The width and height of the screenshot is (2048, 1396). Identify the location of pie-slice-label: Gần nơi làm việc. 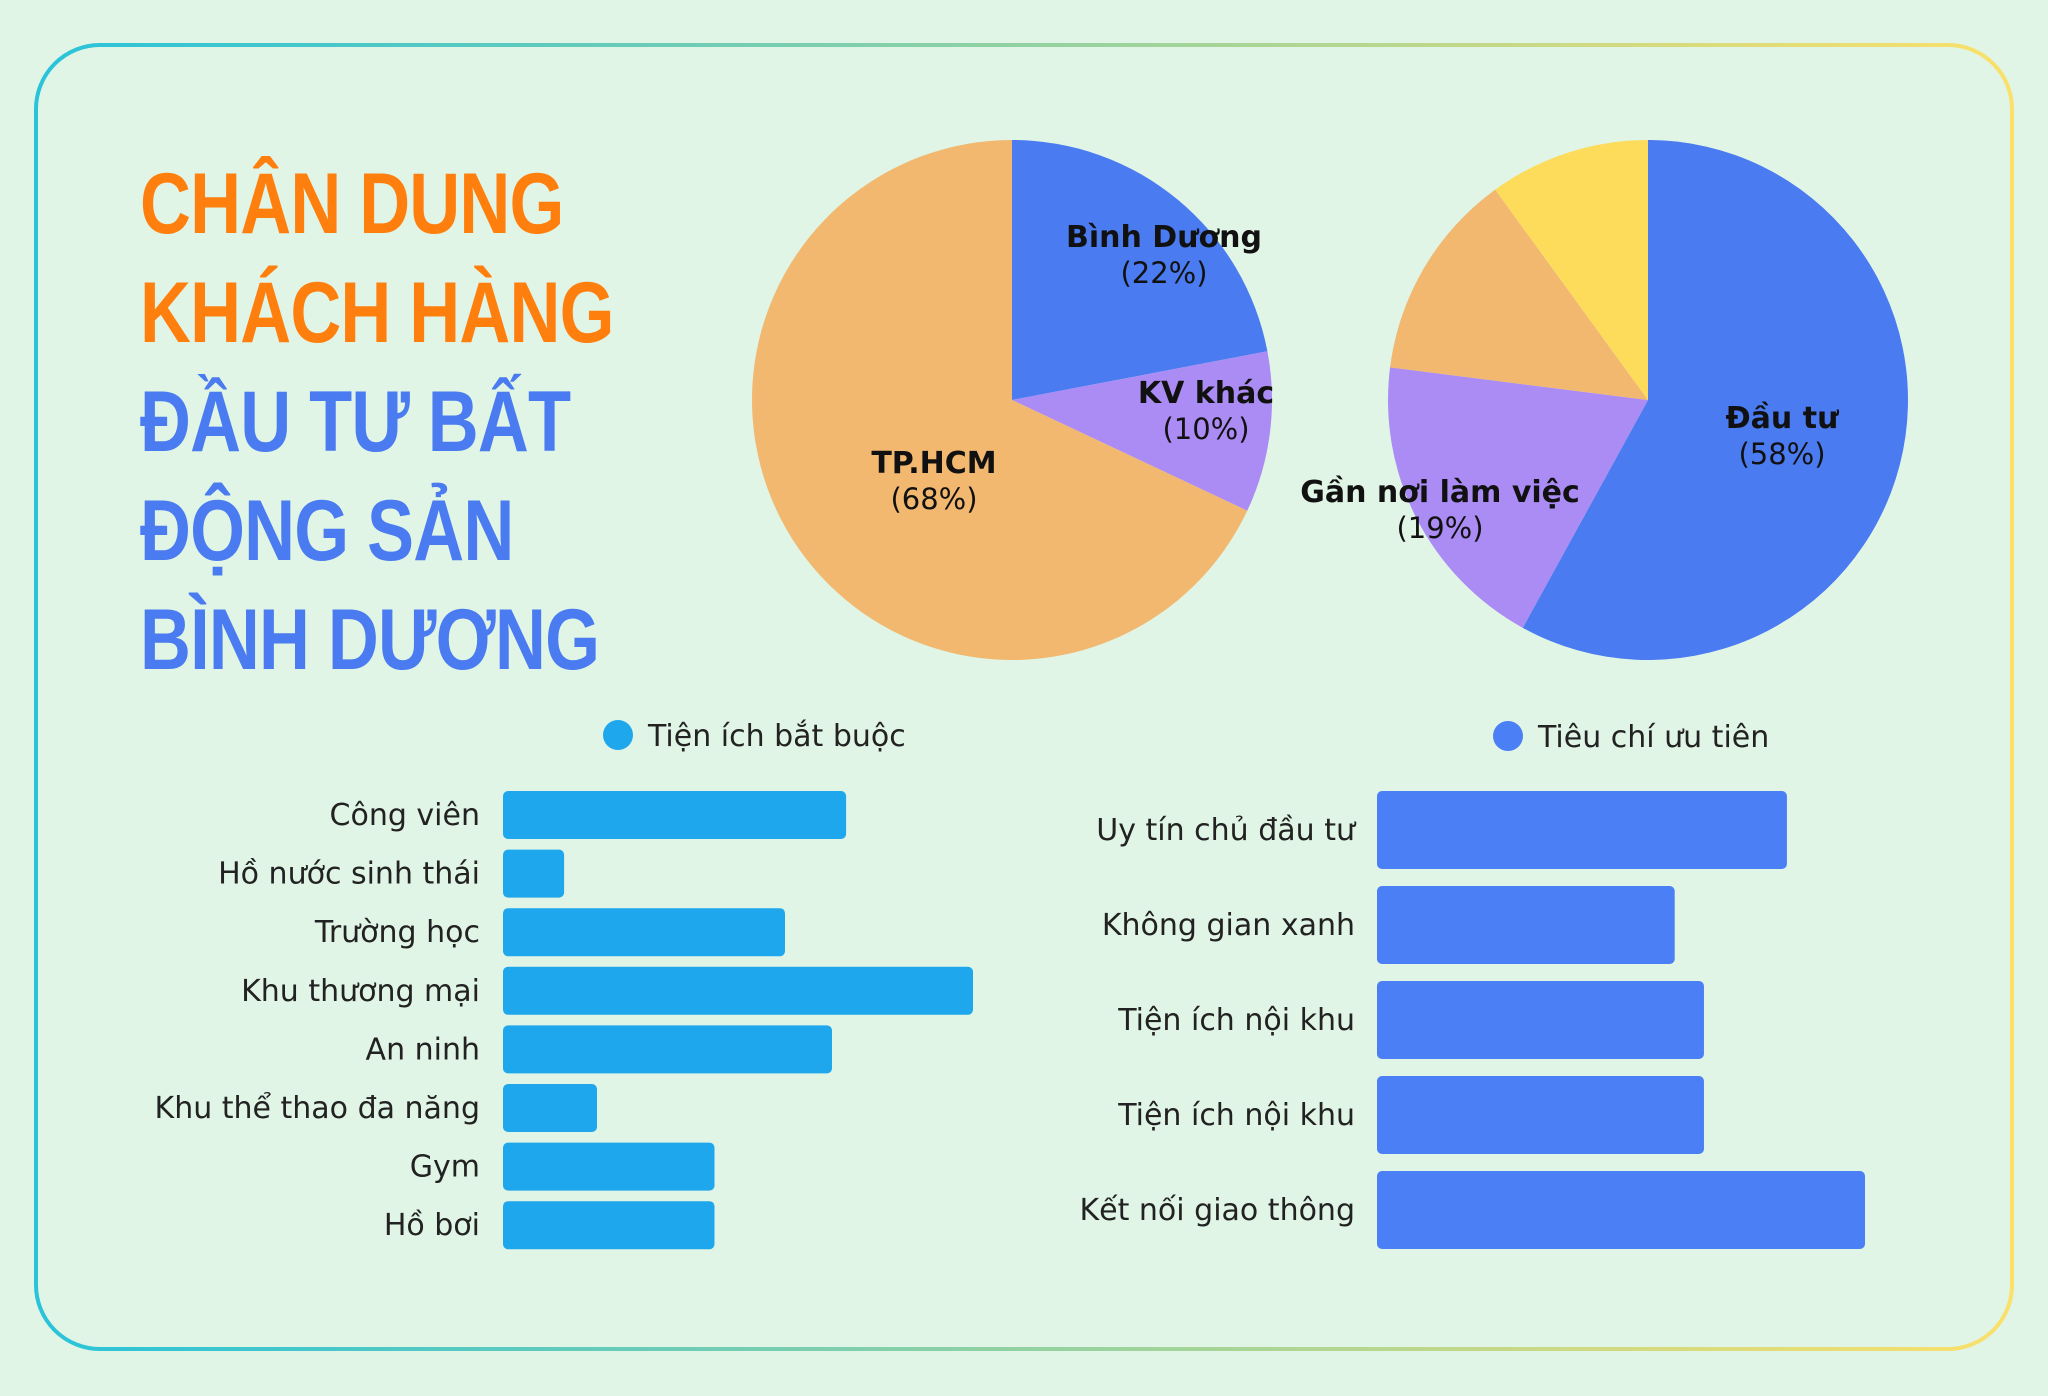
(1440, 492).